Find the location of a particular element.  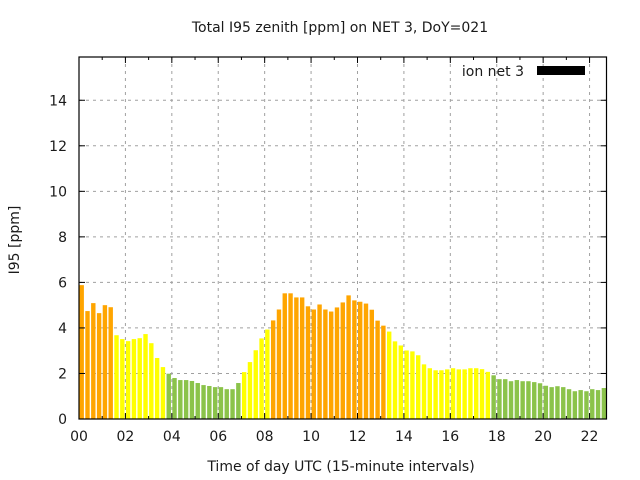

legend-swatch is located at coordinates (561, 70).